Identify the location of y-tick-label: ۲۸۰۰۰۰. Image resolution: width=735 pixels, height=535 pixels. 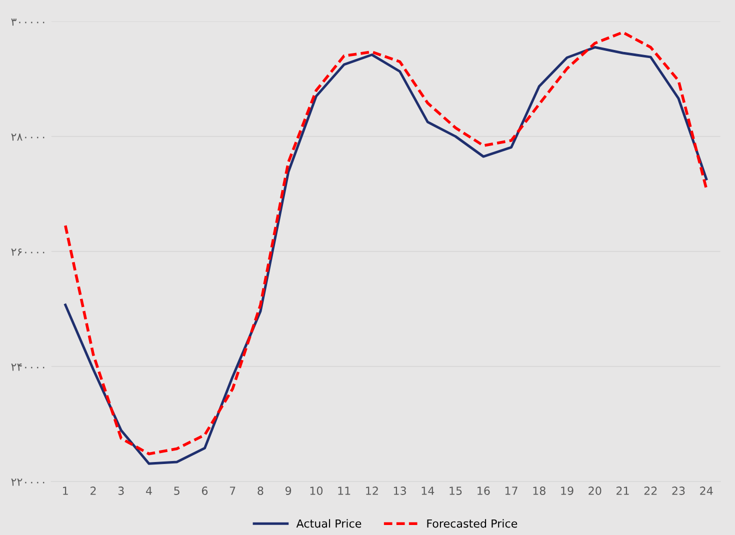
(27, 137).